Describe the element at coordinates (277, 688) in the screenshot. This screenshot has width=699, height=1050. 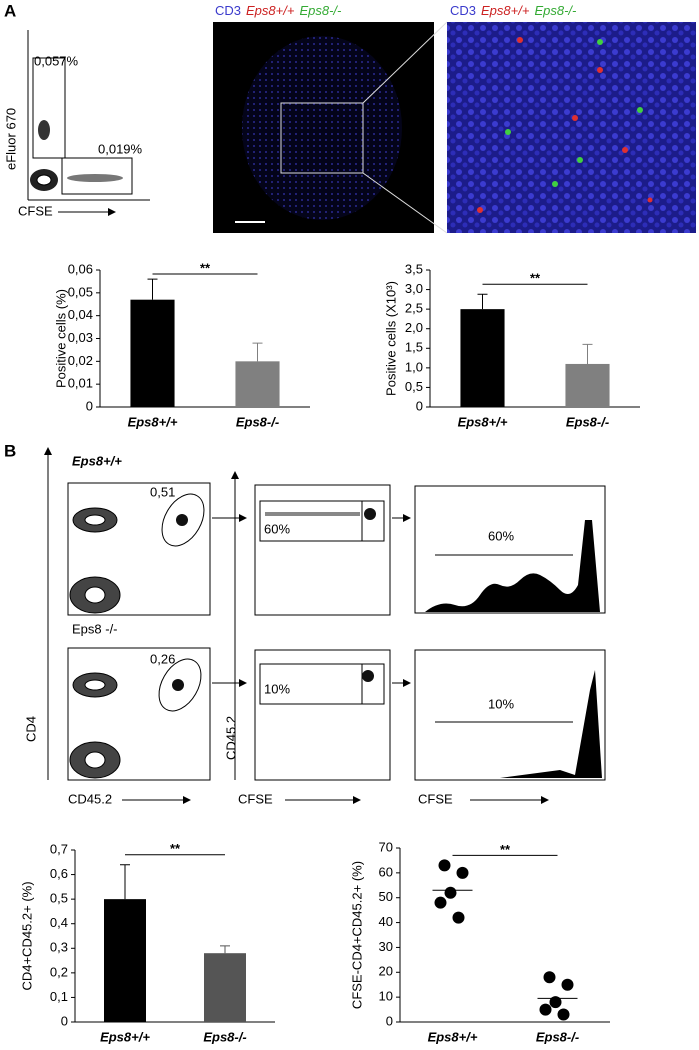
I see `gate-label: 10%` at that location.